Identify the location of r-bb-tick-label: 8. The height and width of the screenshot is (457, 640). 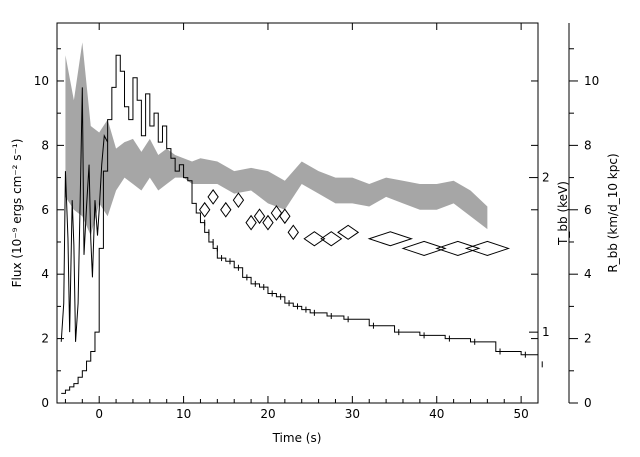
(588, 145).